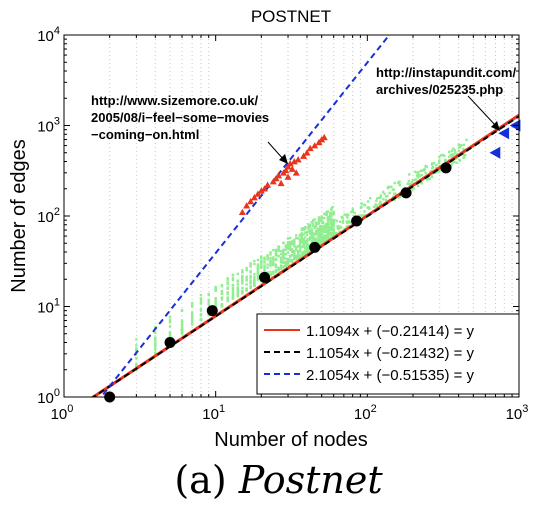 This screenshot has width=557, height=519. Describe the element at coordinates (48, 397) in the screenshot. I see `y-tick-label: 10⁰` at that location.